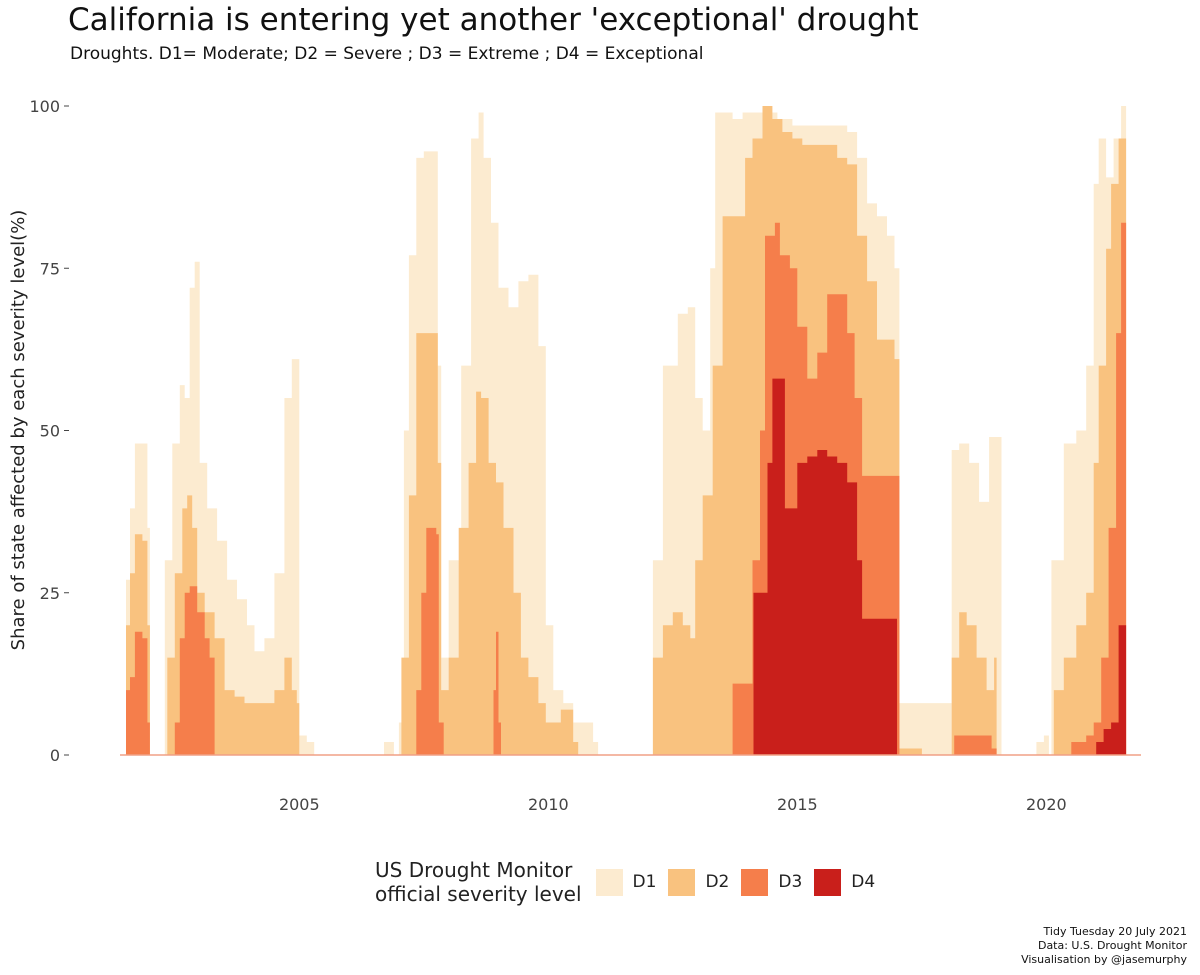  I want to click on y-axis: 0 25 50 75 100, so click(49, 431).